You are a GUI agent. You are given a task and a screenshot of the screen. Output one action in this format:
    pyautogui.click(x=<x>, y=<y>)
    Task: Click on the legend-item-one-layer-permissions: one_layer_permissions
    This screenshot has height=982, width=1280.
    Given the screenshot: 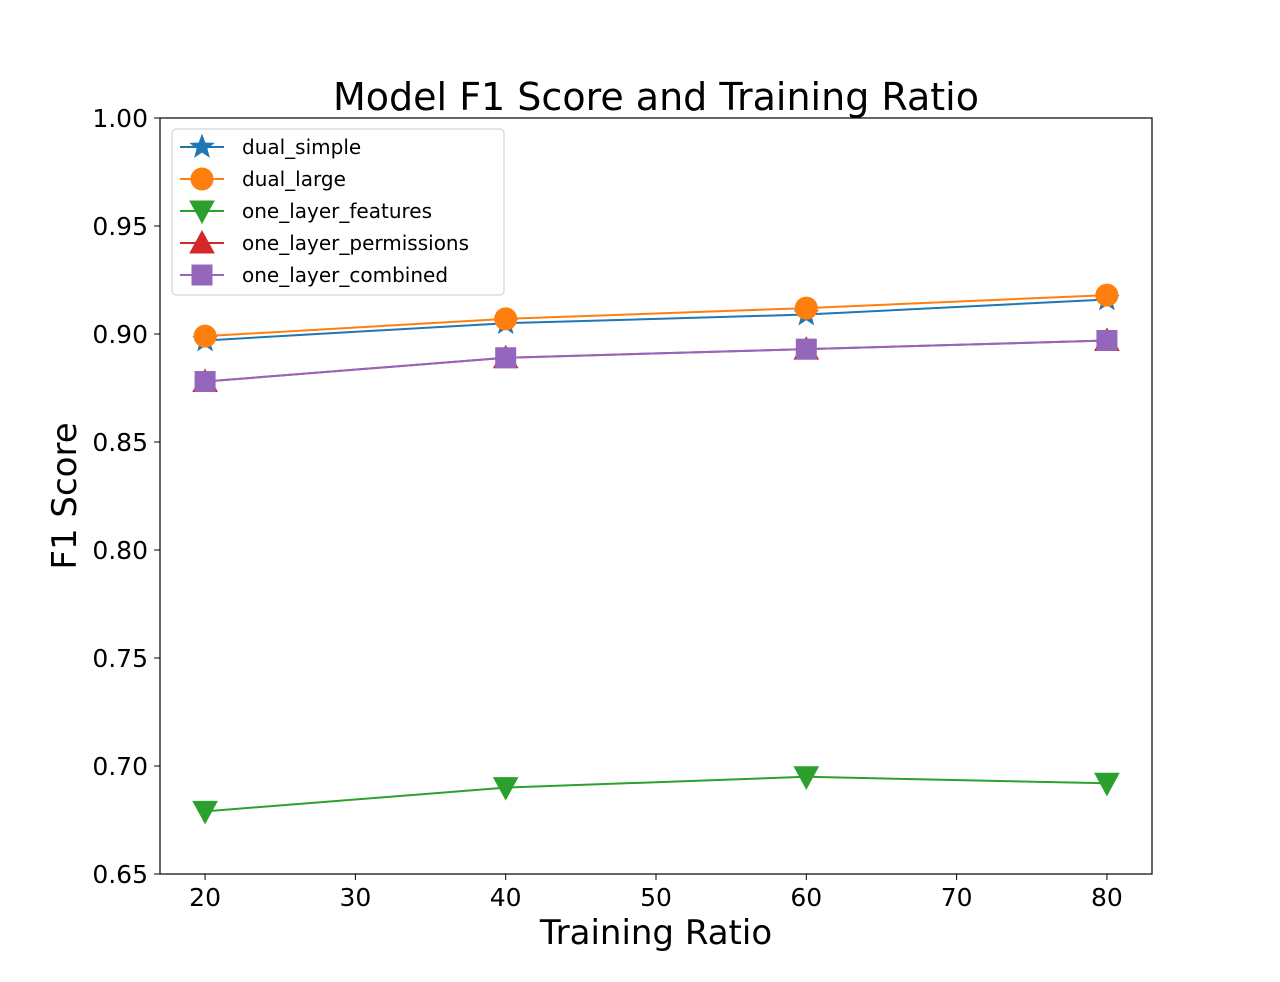 What is the action you would take?
    pyautogui.click(x=324, y=242)
    